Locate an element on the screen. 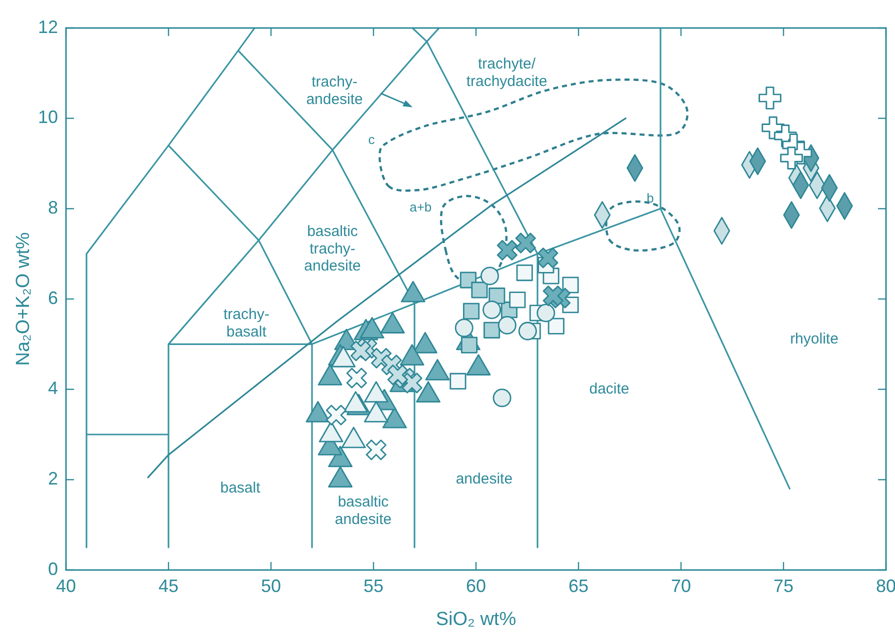 The height and width of the screenshot is (637, 895). y-tick-label: 0 is located at coordinates (53, 568).